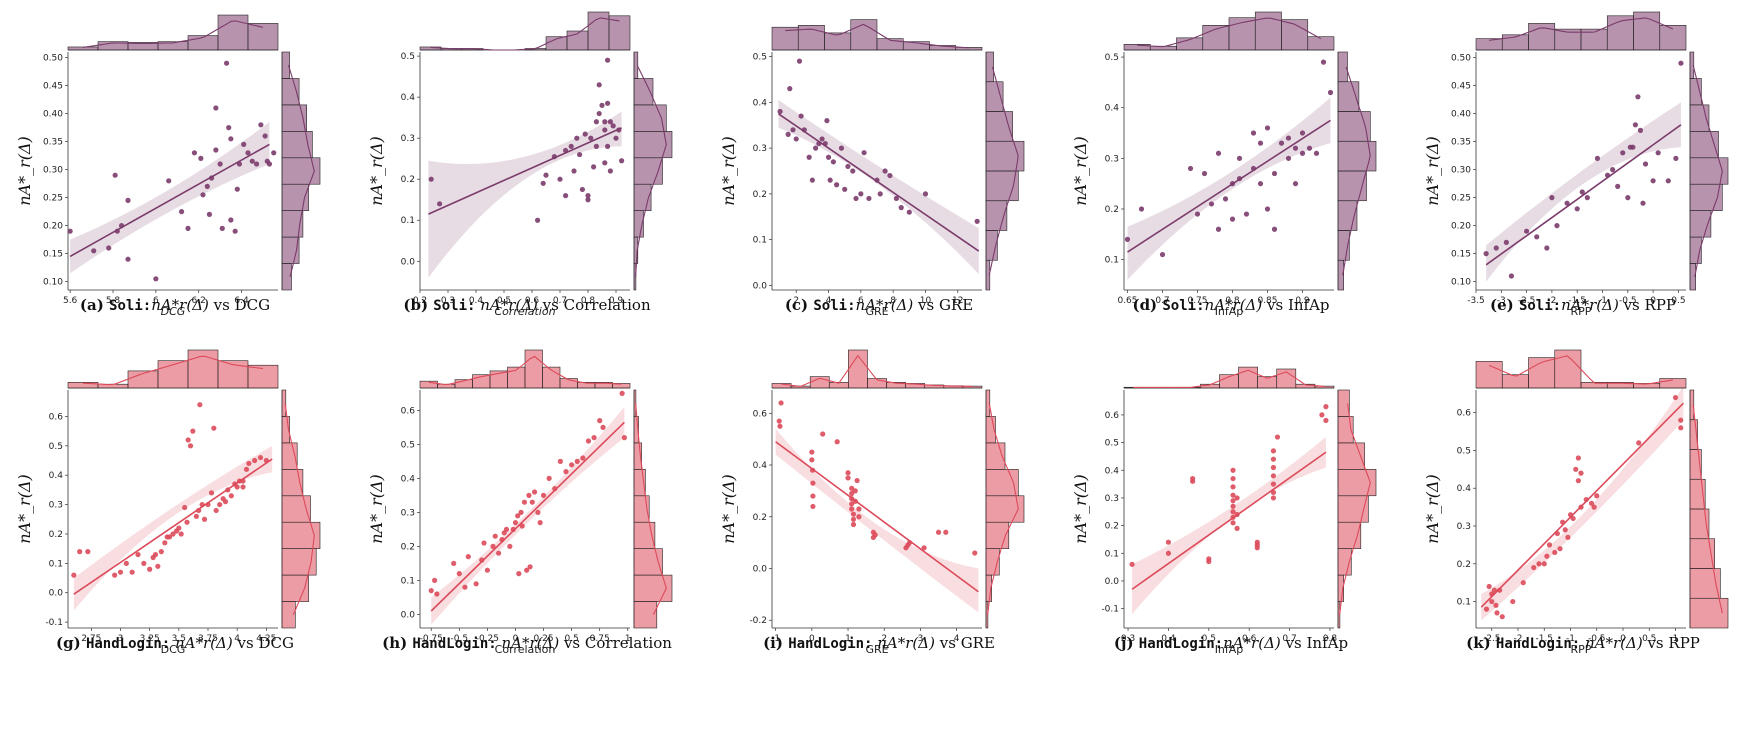  Describe the element at coordinates (1551, 301) in the screenshot. I see `x-tick-label: -2` at that location.